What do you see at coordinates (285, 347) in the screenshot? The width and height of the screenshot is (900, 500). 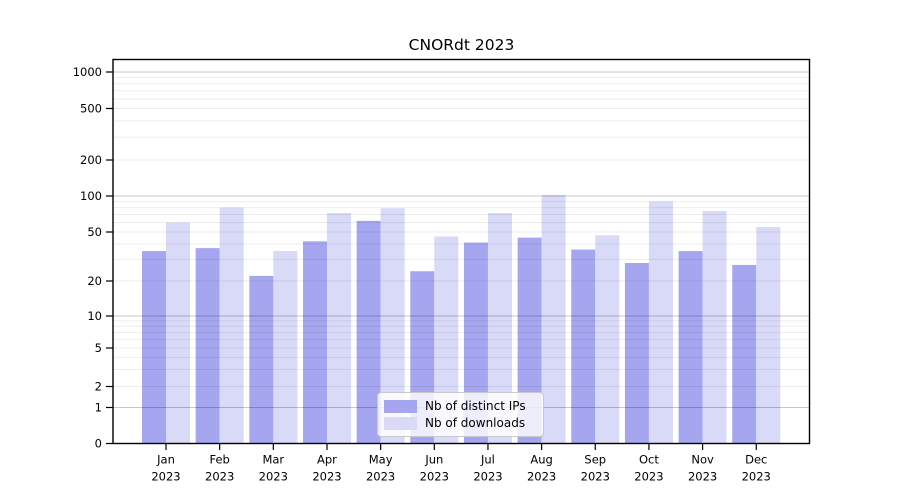 I see `bar-downloads-mar` at bounding box center [285, 347].